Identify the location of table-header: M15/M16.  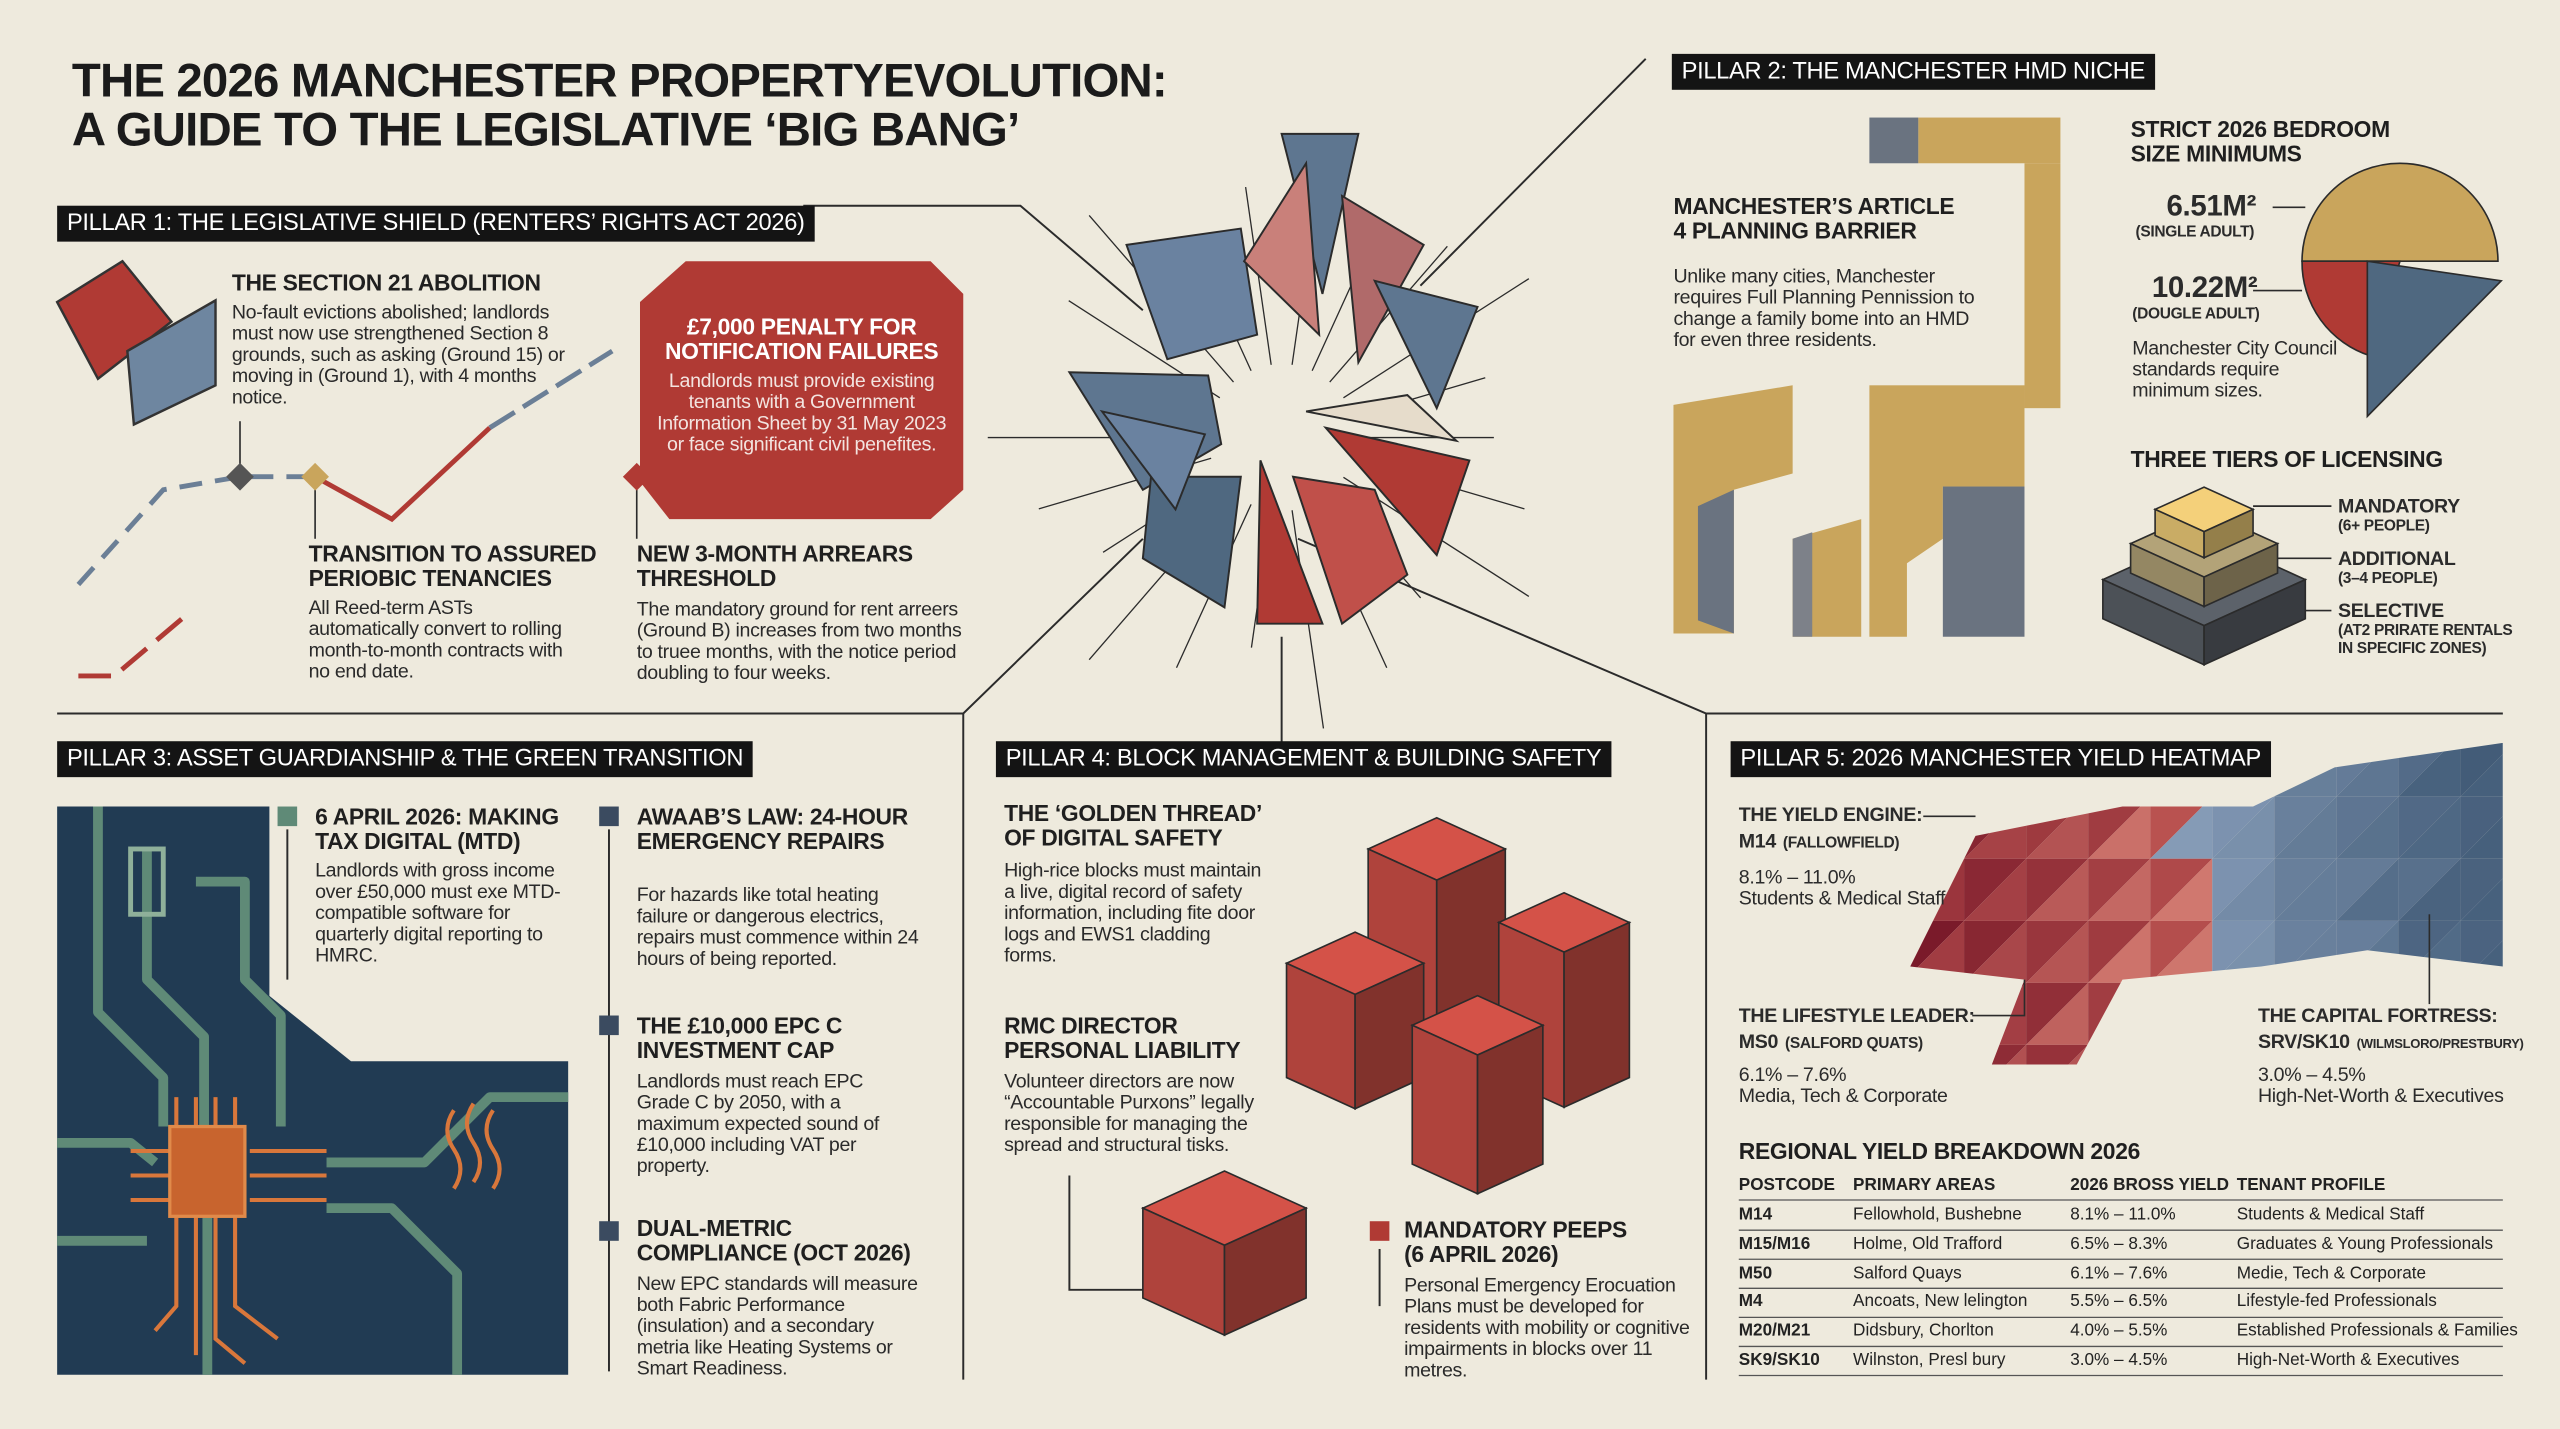
(1774, 1243).